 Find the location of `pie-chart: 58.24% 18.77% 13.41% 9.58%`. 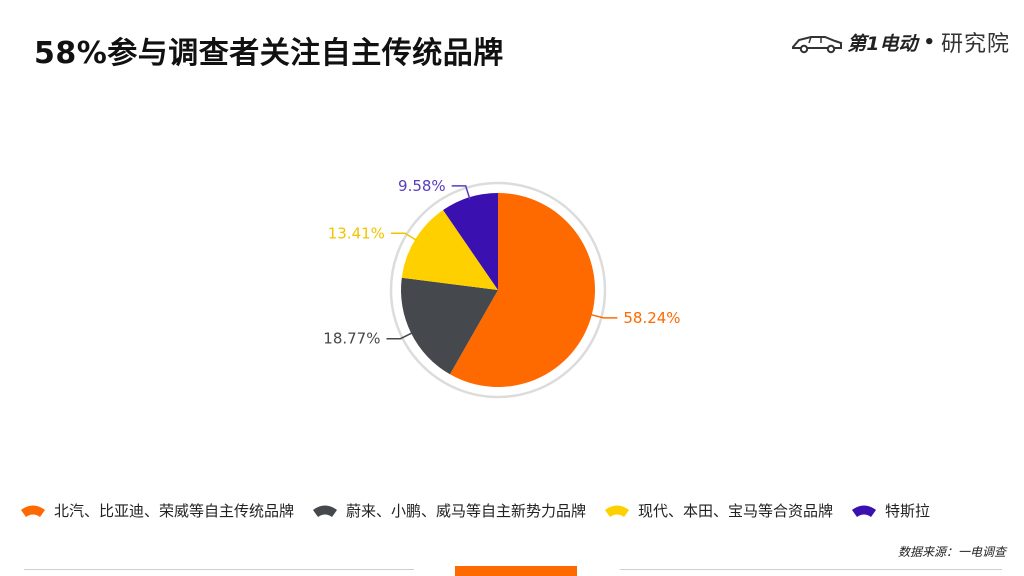

pie-chart: 58.24% 18.77% 13.41% 9.58% is located at coordinates (502, 288).